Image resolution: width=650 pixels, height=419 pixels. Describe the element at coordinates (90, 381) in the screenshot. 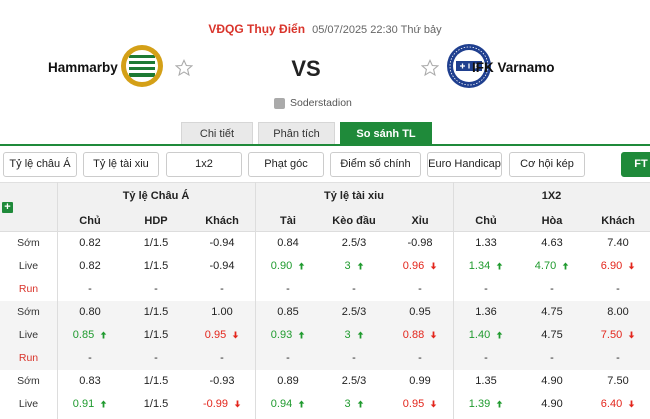

I see `odds-cell: 0.83` at that location.